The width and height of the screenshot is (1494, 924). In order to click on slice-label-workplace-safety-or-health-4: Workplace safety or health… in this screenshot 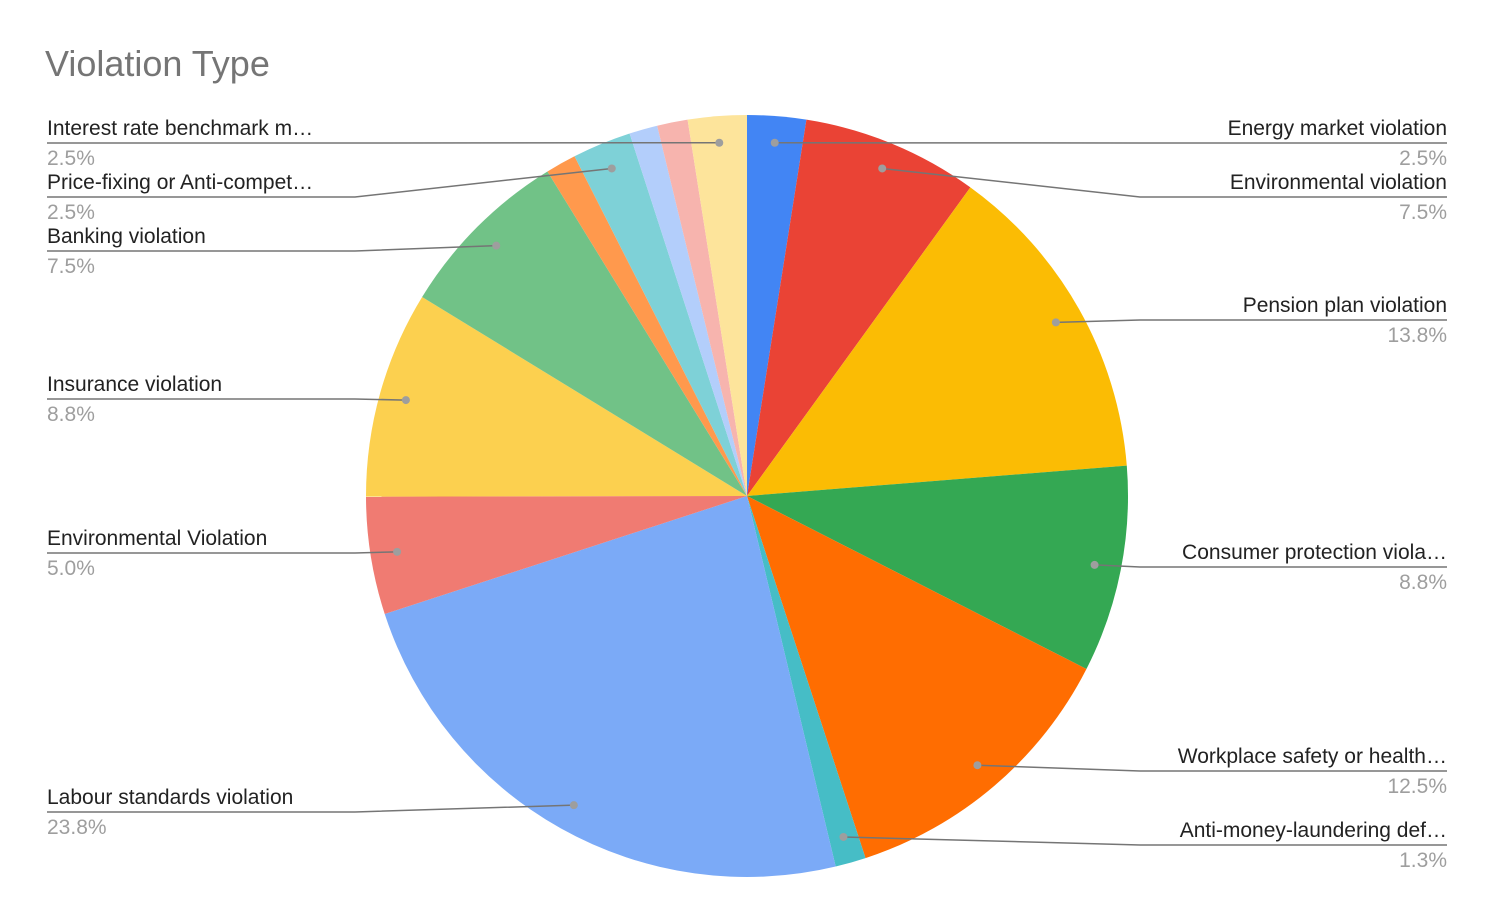, I will do `click(1312, 756)`.